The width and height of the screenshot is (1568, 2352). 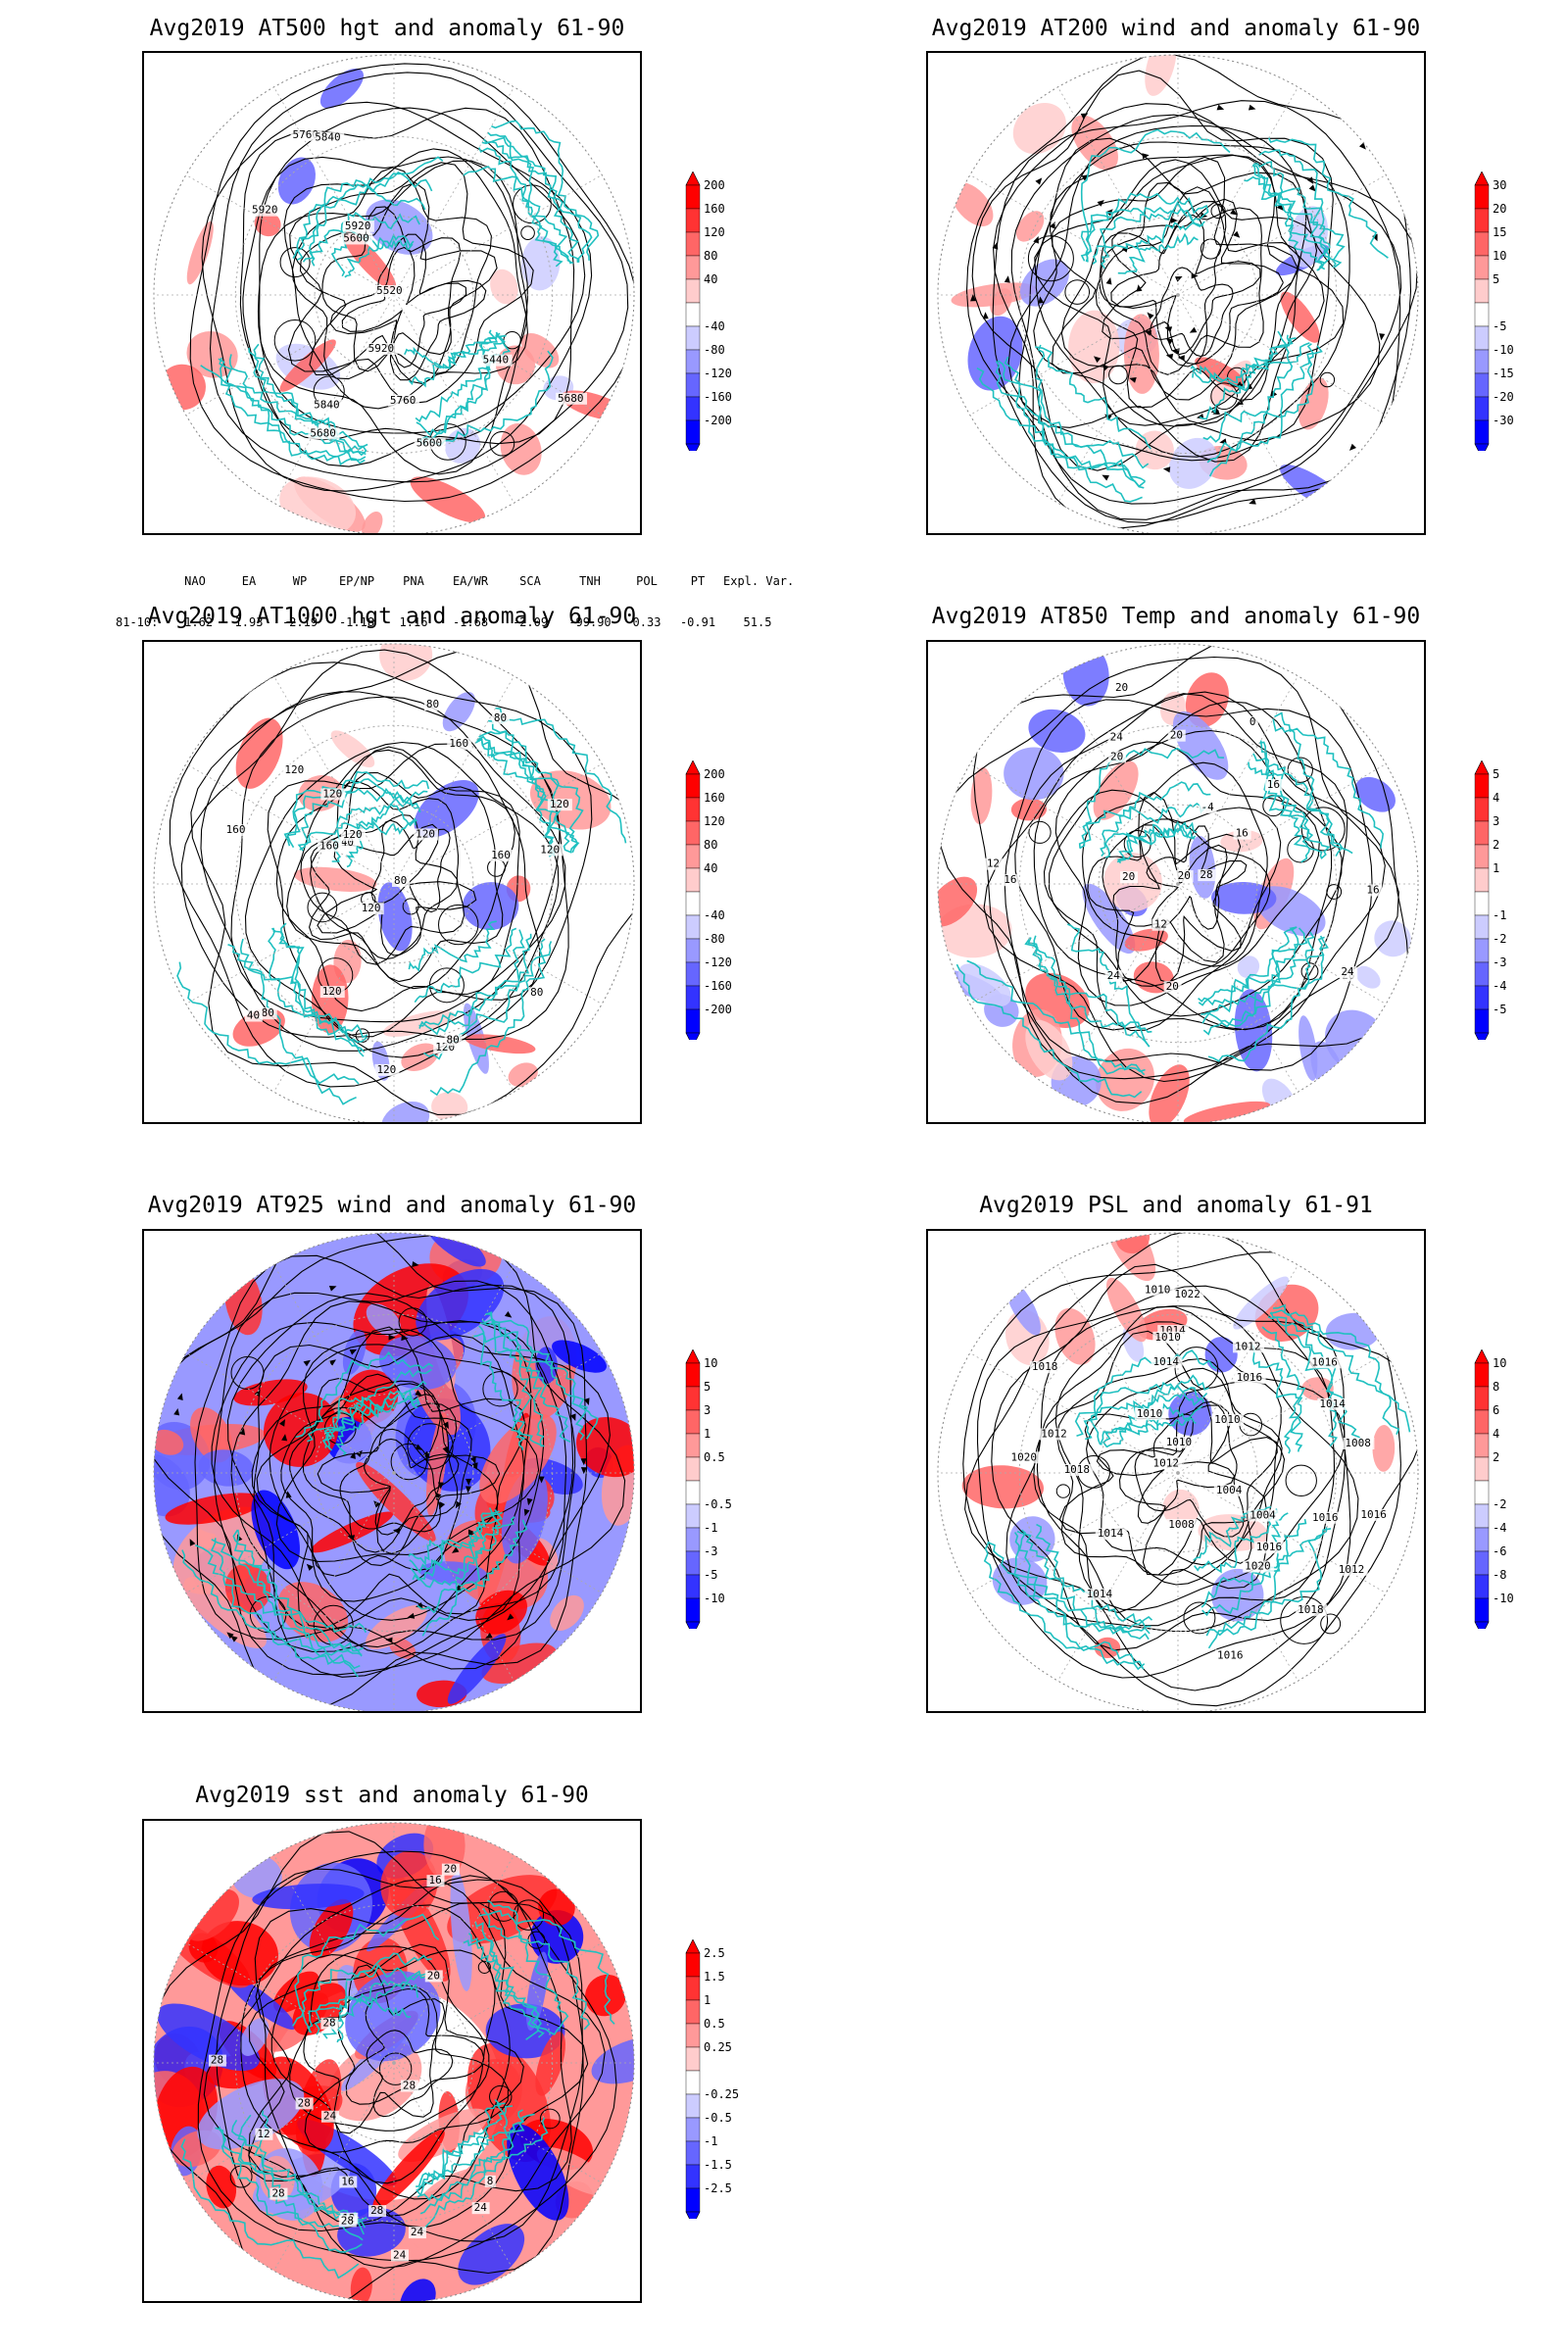 I want to click on colorbar-label: -15, so click(x=1503, y=373).